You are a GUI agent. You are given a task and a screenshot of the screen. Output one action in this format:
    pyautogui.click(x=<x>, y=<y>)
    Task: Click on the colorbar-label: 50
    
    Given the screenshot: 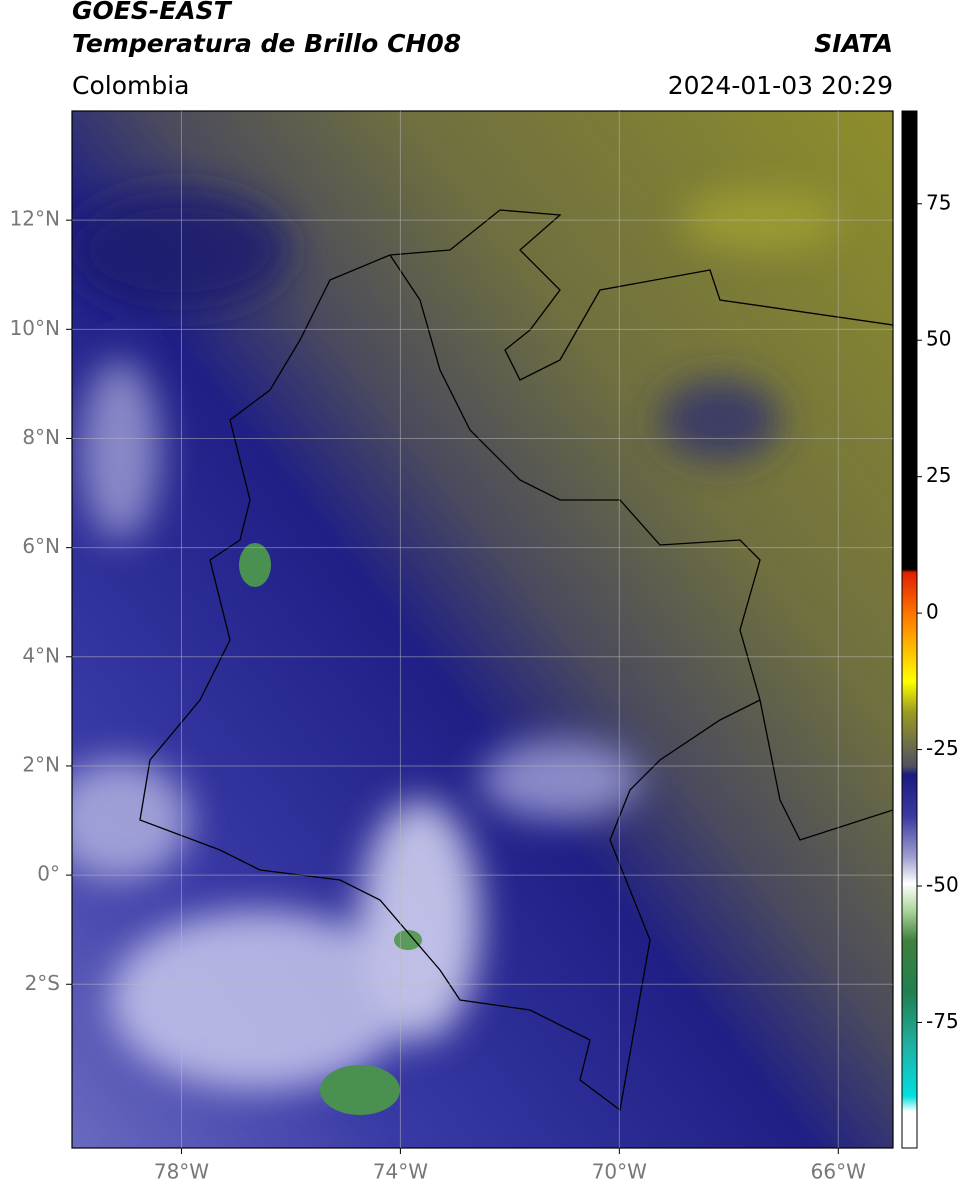 What is the action you would take?
    pyautogui.click(x=938, y=339)
    